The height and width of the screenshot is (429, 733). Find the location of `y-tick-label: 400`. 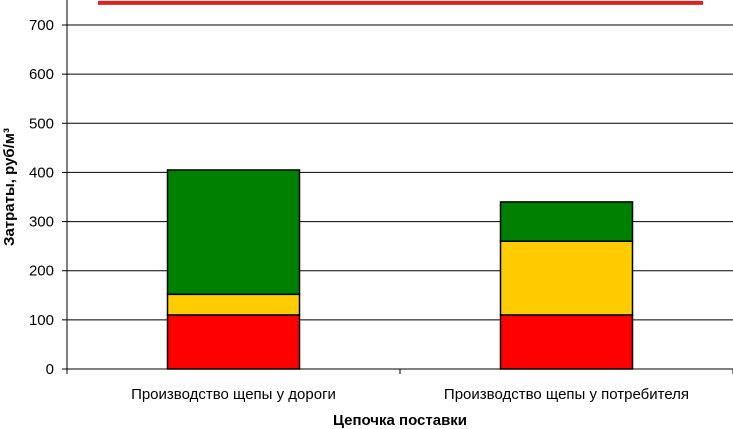

y-tick-label: 400 is located at coordinates (41, 172).